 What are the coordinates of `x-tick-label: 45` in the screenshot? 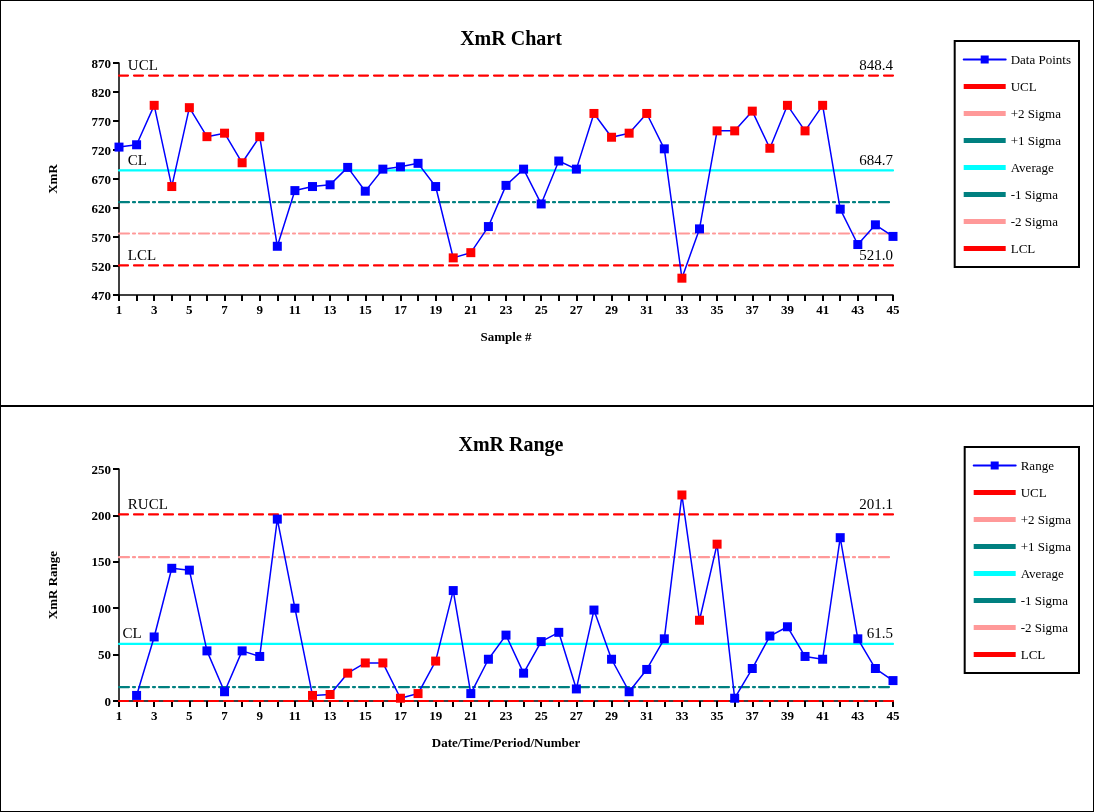 It's located at (893, 309).